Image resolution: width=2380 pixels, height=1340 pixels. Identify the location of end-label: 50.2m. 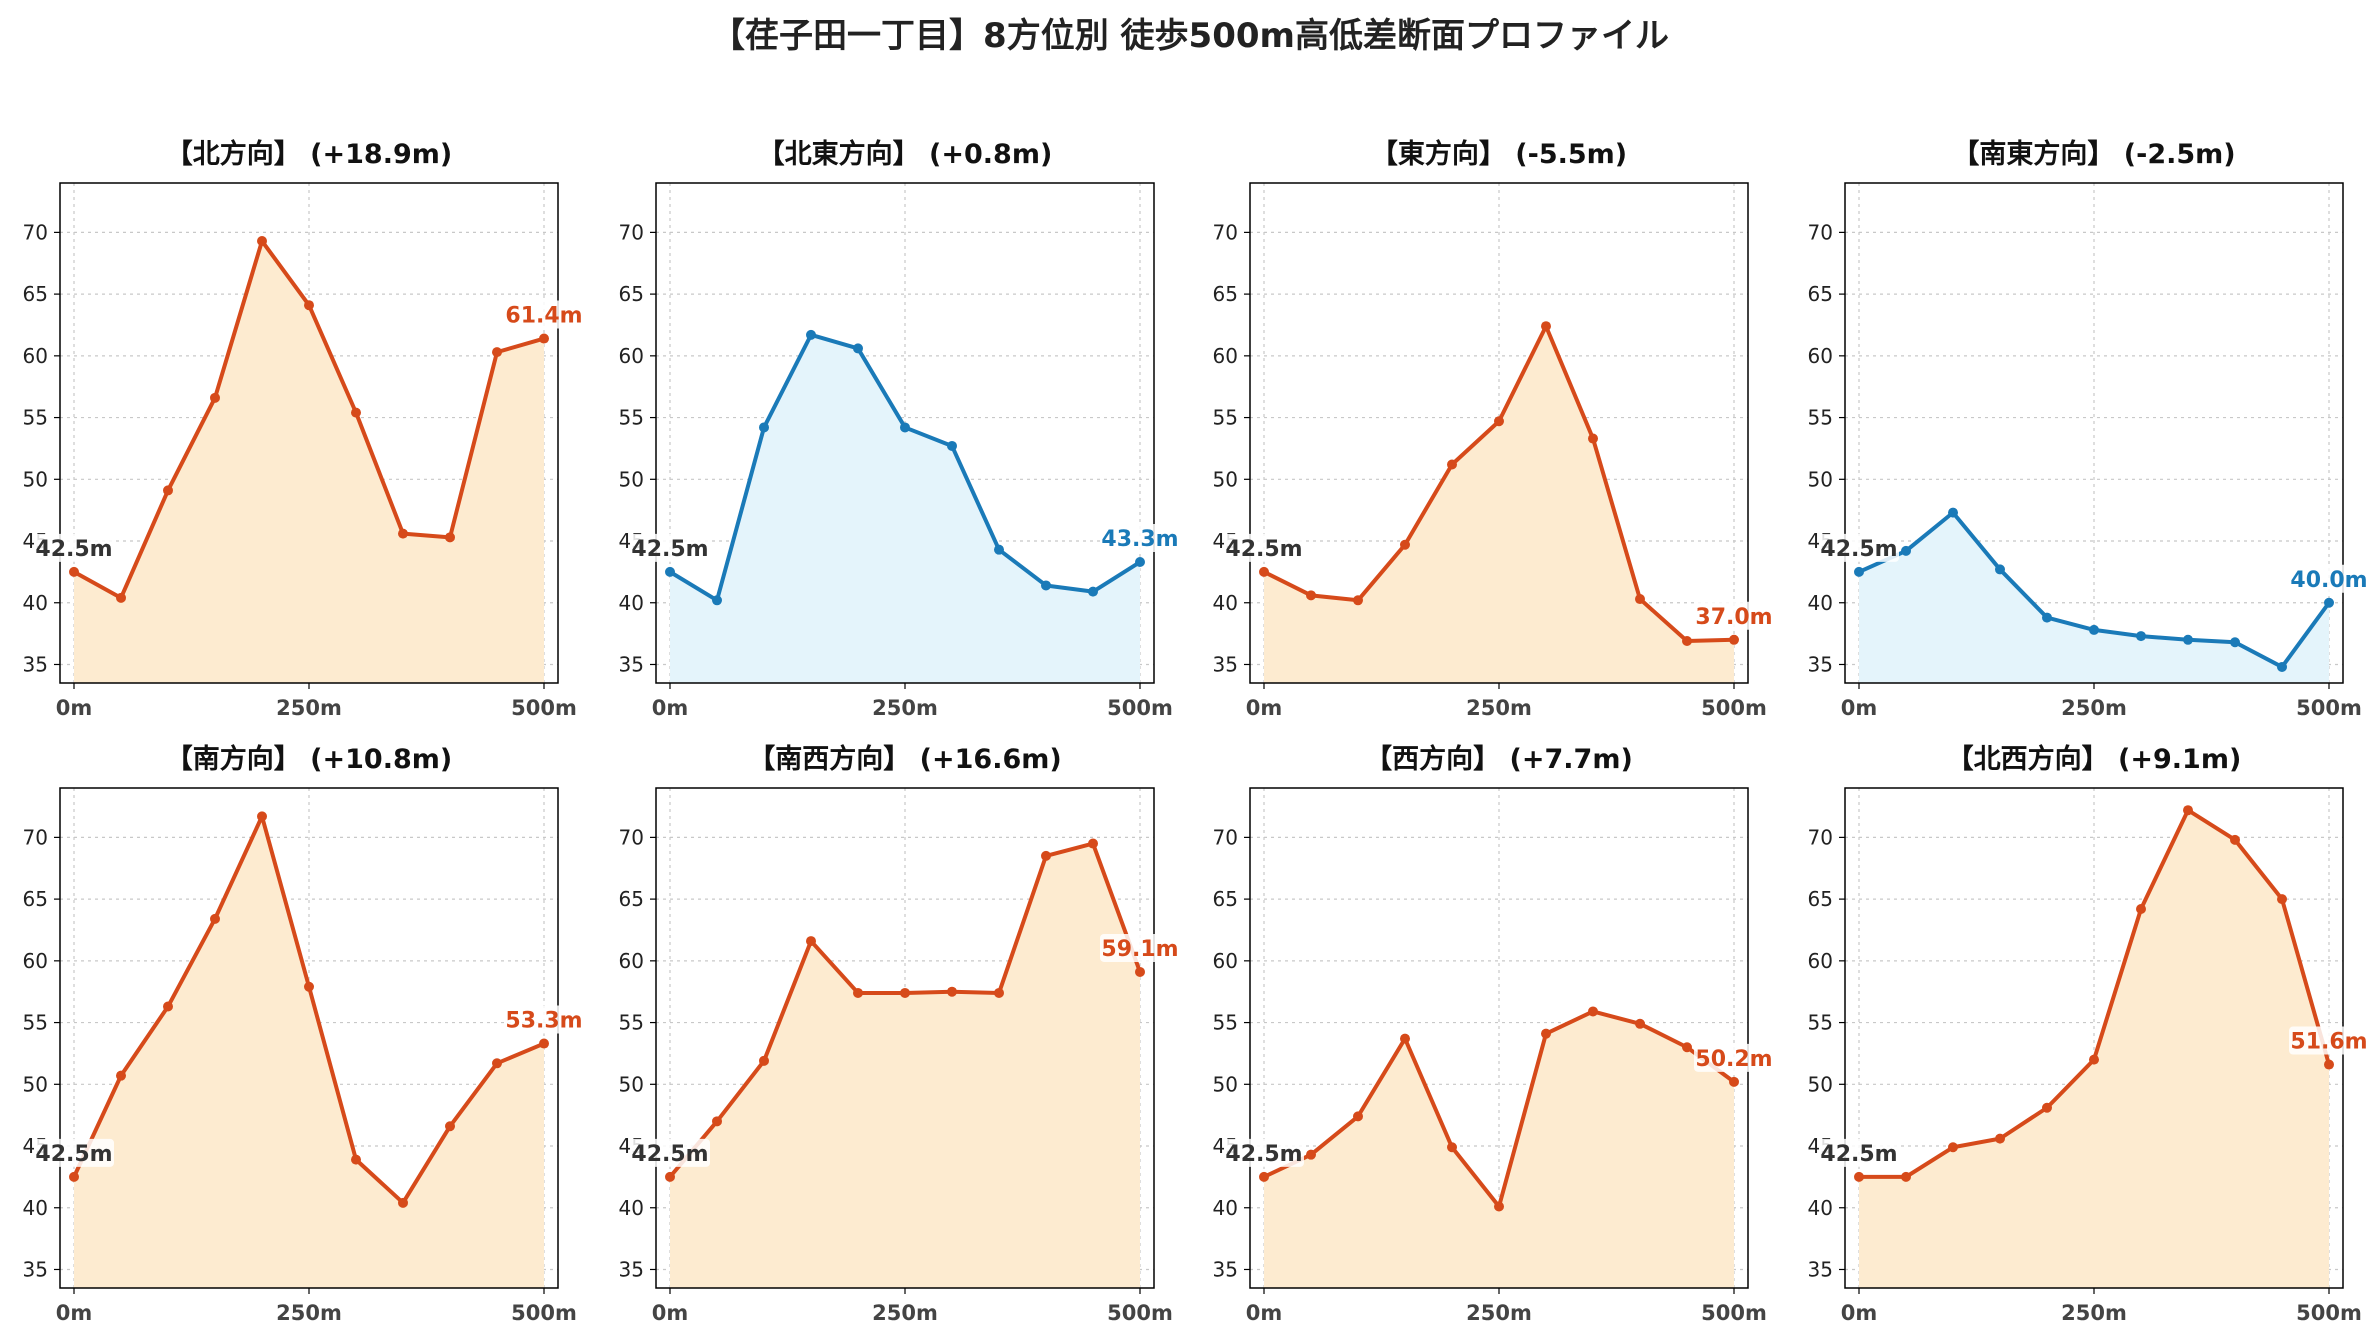
(1733, 1059).